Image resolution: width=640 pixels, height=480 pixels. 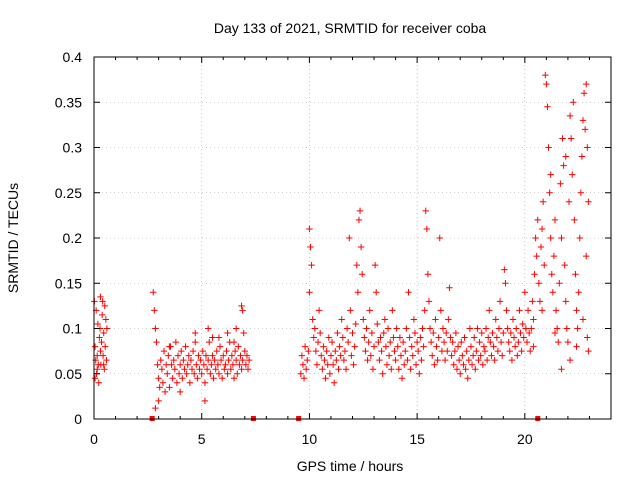 What do you see at coordinates (73, 329) in the screenshot?
I see `y-tick-label: 0.1` at bounding box center [73, 329].